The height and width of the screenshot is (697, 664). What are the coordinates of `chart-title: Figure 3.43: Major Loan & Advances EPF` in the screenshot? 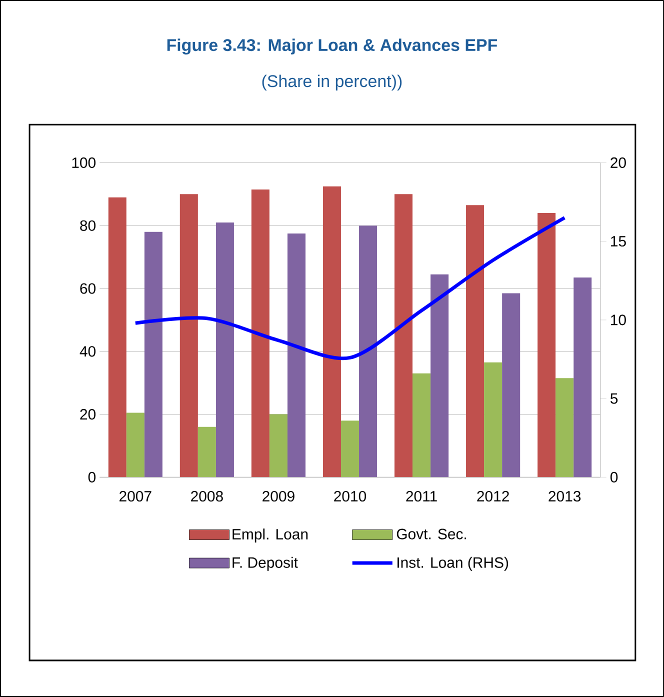 It's located at (332, 46).